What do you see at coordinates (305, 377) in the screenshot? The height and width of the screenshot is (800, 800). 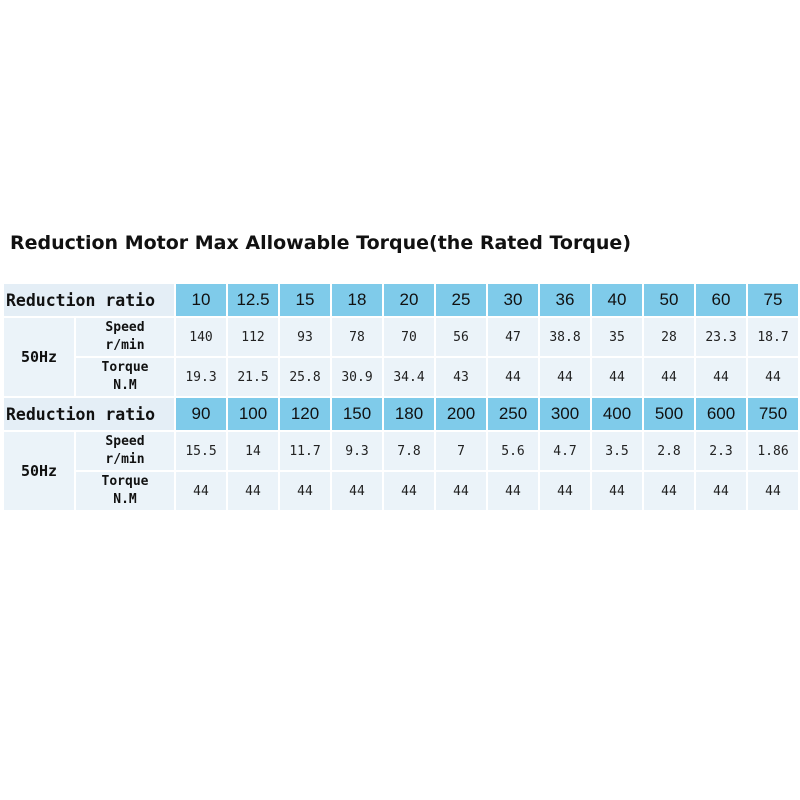 I see `torque-cell: 25.8` at bounding box center [305, 377].